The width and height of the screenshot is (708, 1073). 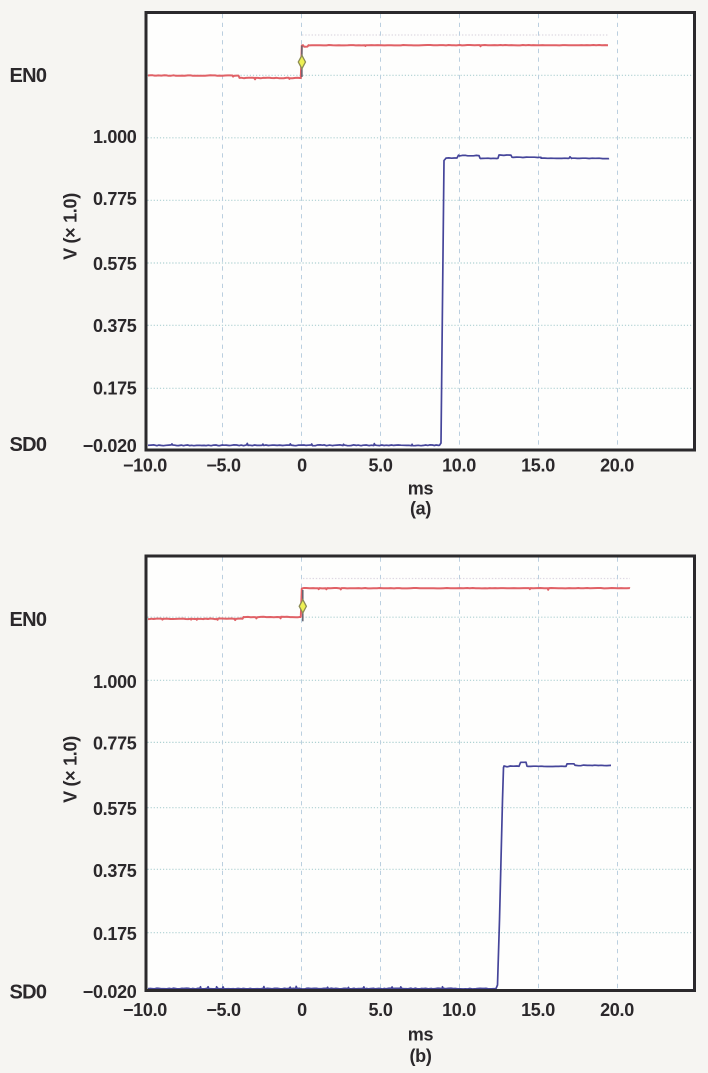 What do you see at coordinates (420, 509) in the screenshot?
I see `svg-text: (a)` at bounding box center [420, 509].